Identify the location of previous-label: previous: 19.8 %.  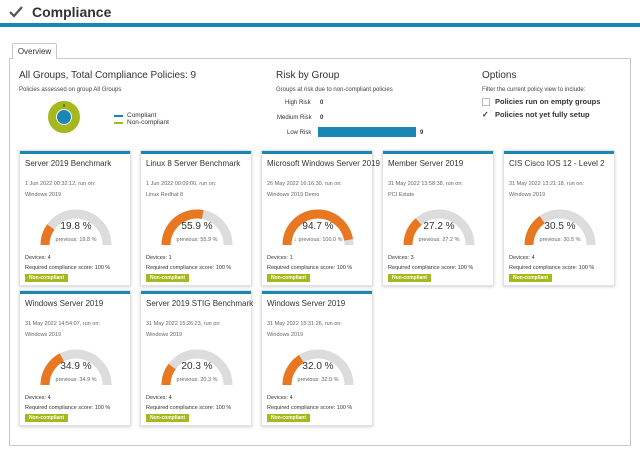
(76, 240).